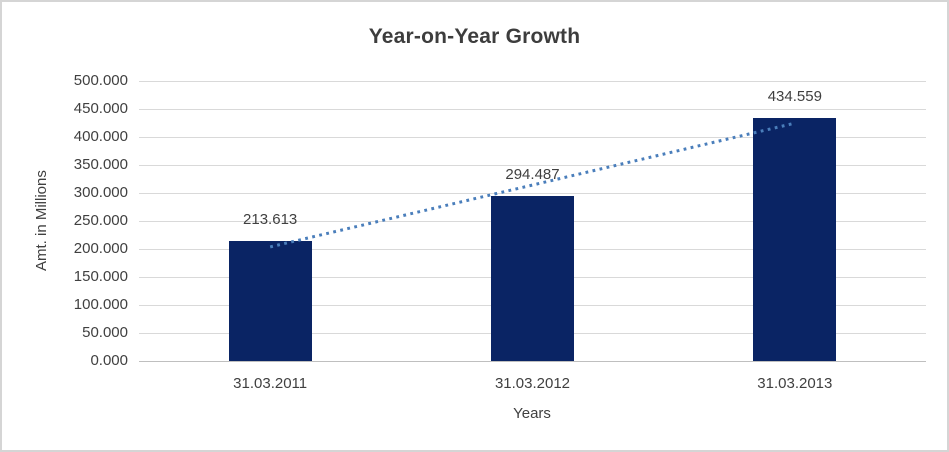 Image resolution: width=949 pixels, height=452 pixels. Describe the element at coordinates (109, 360) in the screenshot. I see `y-tick-label: 0.000` at that location.